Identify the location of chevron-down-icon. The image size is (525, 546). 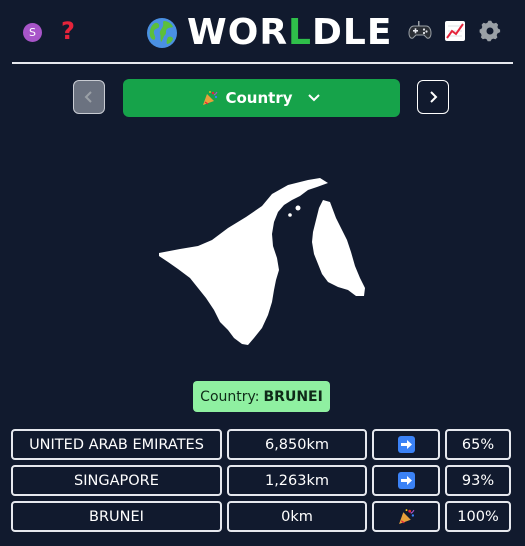
(313, 98).